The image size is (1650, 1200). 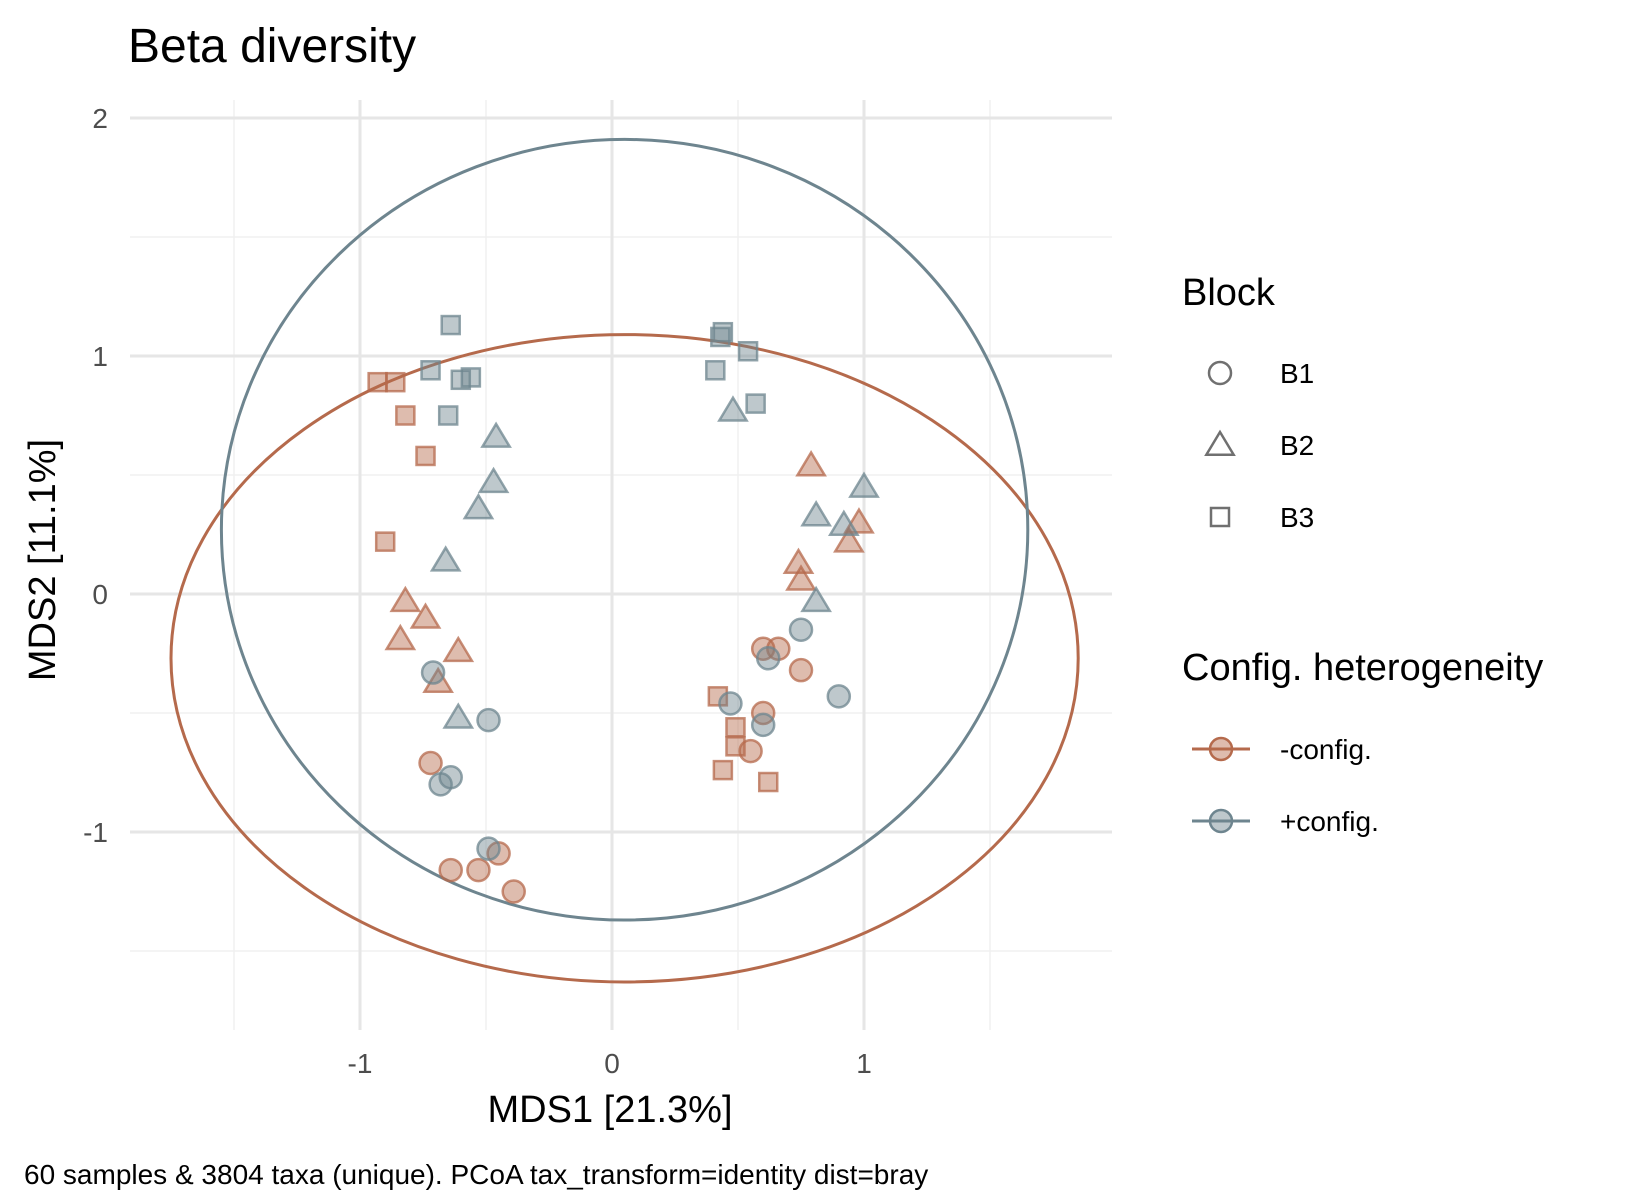 I want to click on y-axis-title: MDS2 [11.1%], so click(x=43, y=560).